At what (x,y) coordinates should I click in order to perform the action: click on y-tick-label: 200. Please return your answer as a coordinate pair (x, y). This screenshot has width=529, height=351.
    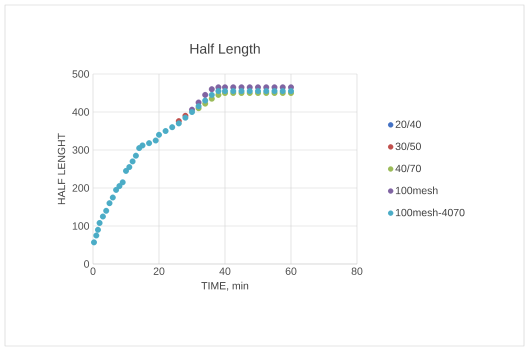
    Looking at the image, I should click on (81, 188).